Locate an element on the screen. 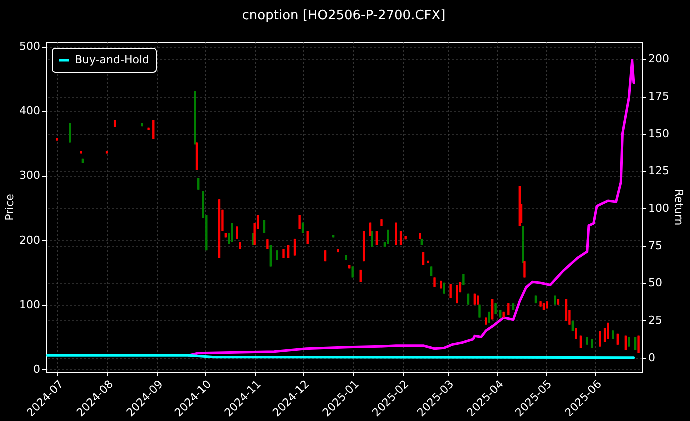 This screenshot has width=690, height=421. y-axis-title: Price is located at coordinates (10, 207).